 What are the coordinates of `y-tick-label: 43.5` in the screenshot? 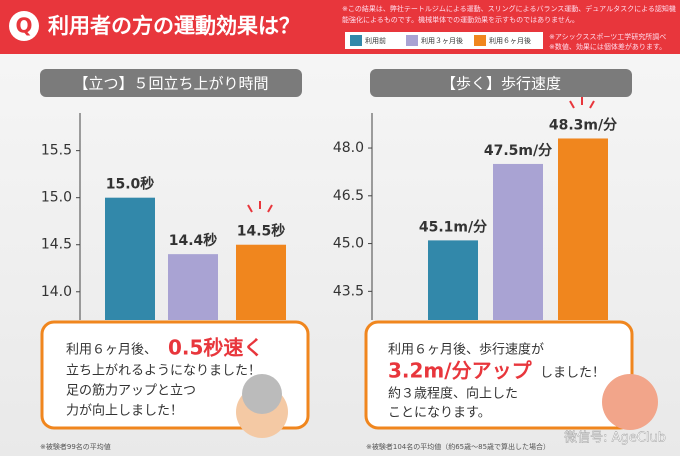 It's located at (348, 291).